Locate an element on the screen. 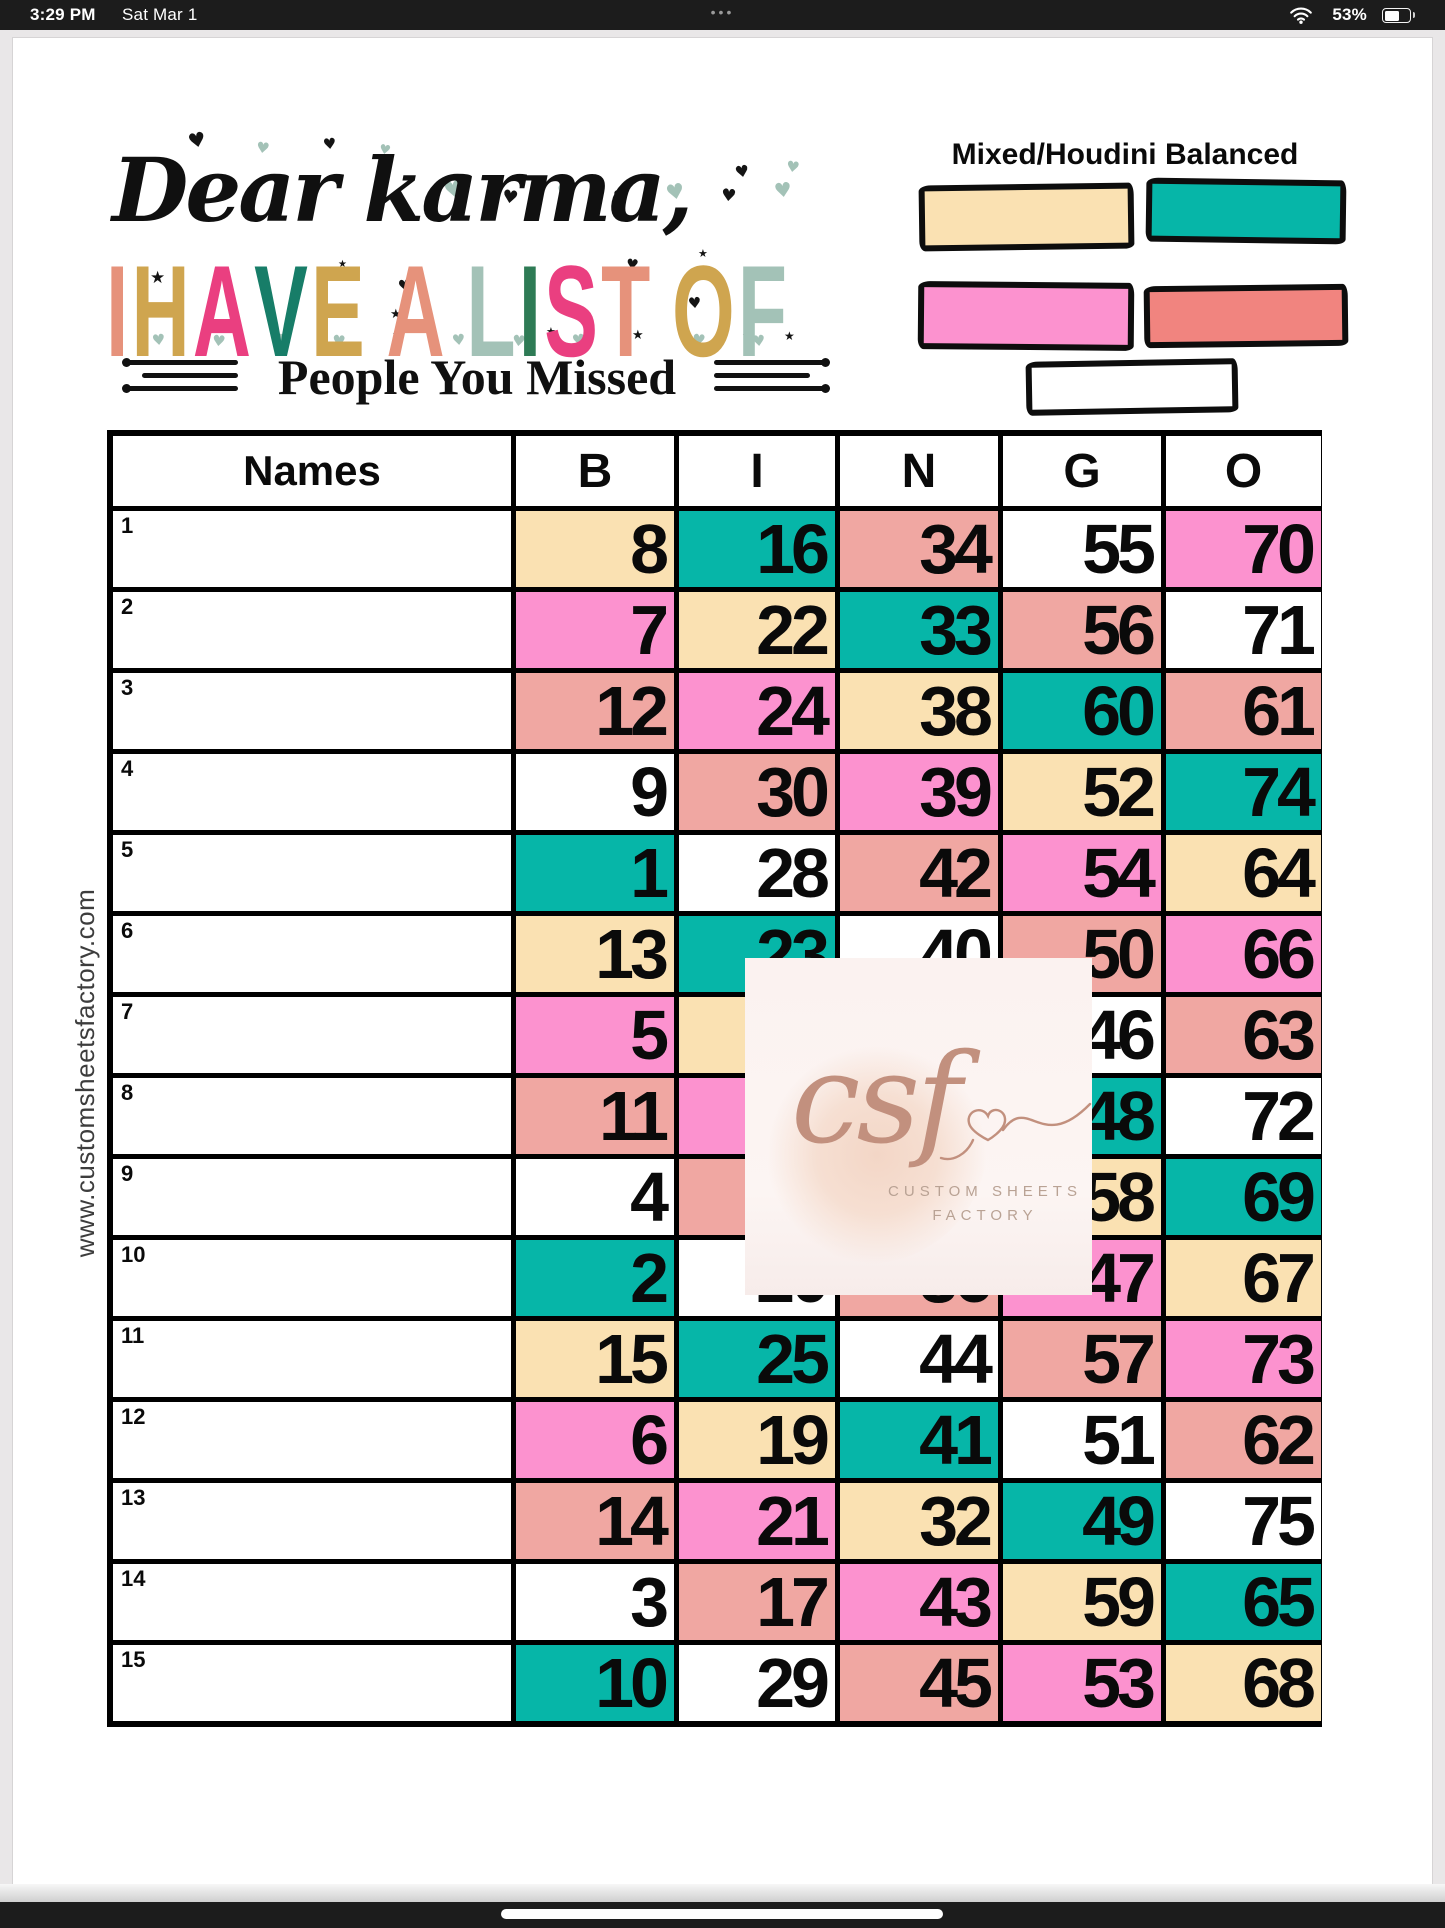  bingo-cell-o-row-3: 61 is located at coordinates (1243, 711).